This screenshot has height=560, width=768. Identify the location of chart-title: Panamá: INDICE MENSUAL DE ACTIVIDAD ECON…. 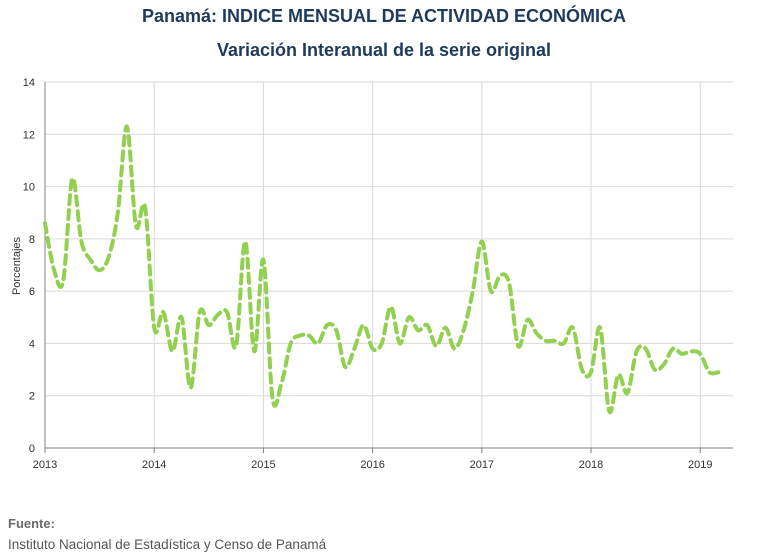
(384, 16).